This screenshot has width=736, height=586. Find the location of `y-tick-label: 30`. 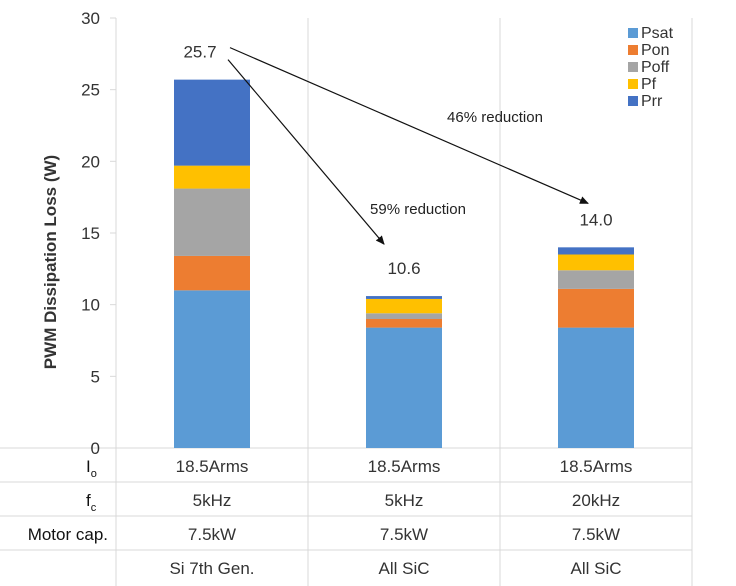

y-tick-label: 30 is located at coordinates (90, 18).